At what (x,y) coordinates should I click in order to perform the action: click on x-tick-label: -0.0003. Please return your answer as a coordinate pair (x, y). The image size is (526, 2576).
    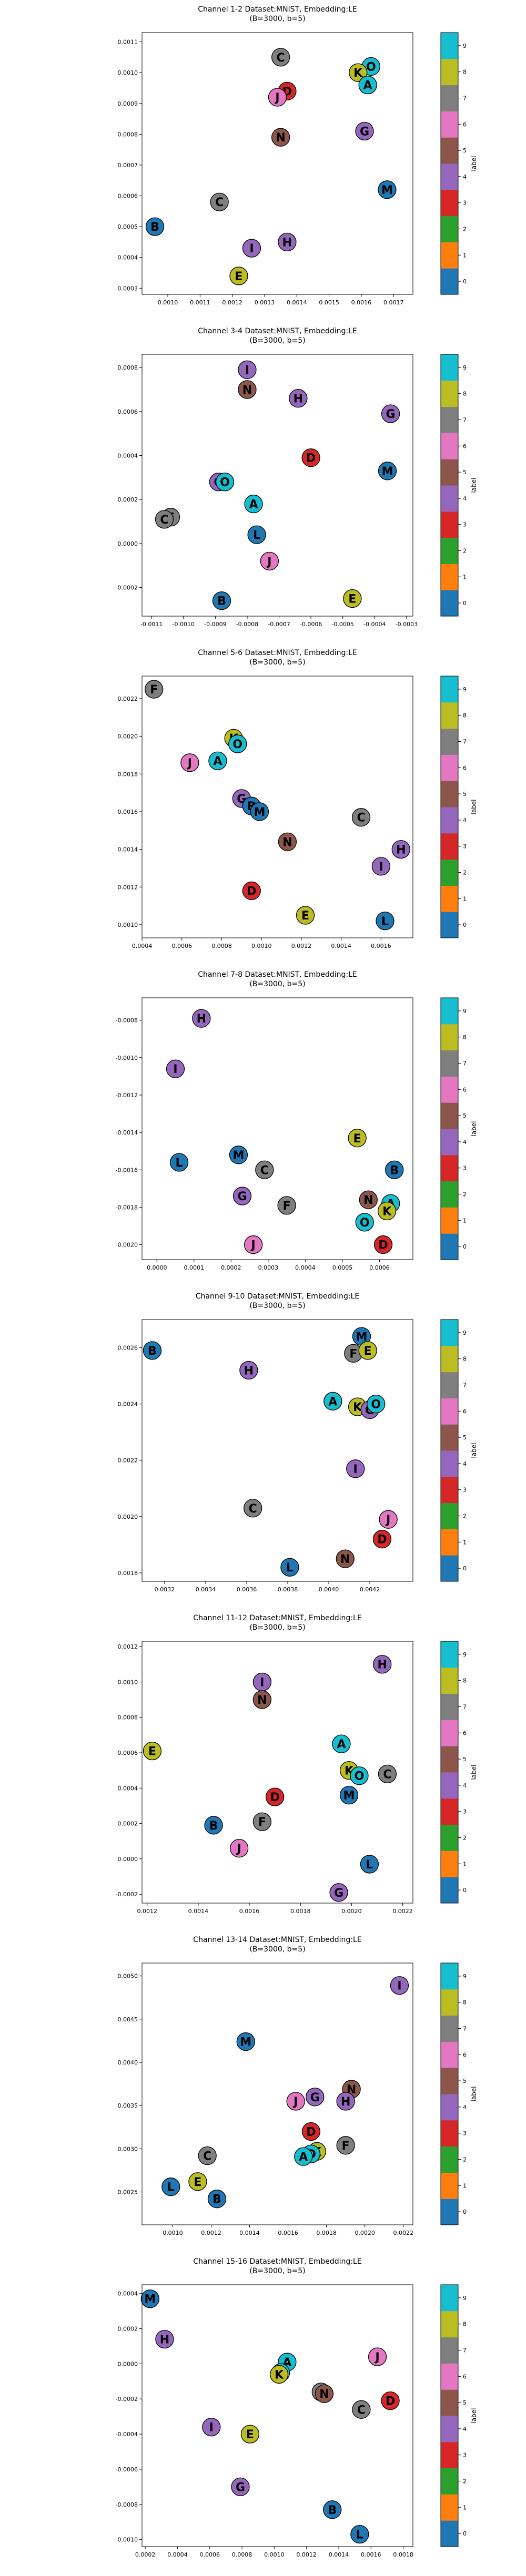
    Looking at the image, I should click on (407, 624).